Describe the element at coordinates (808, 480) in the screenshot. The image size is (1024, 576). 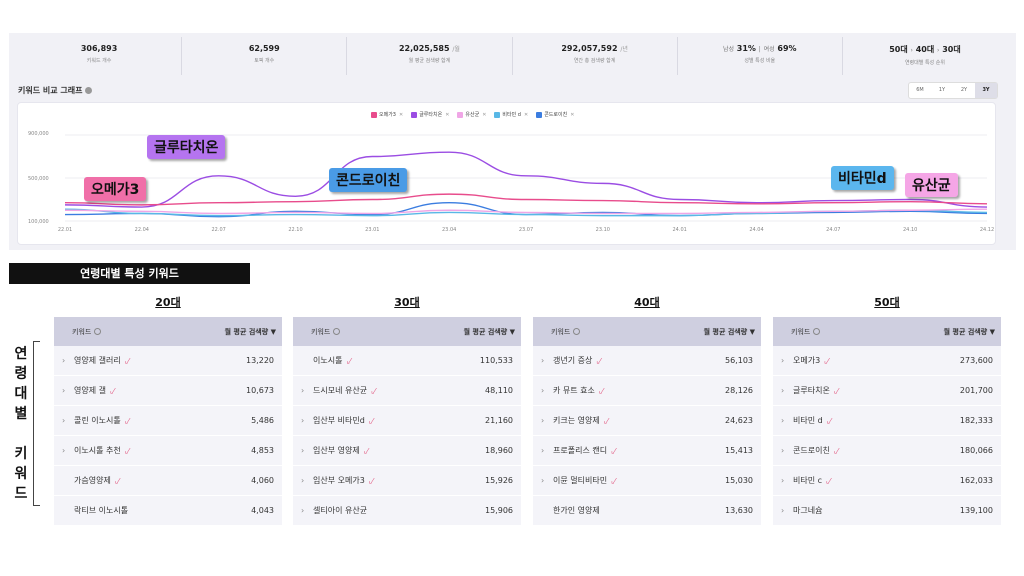
I see `keyword-label: 비타민 c` at that location.